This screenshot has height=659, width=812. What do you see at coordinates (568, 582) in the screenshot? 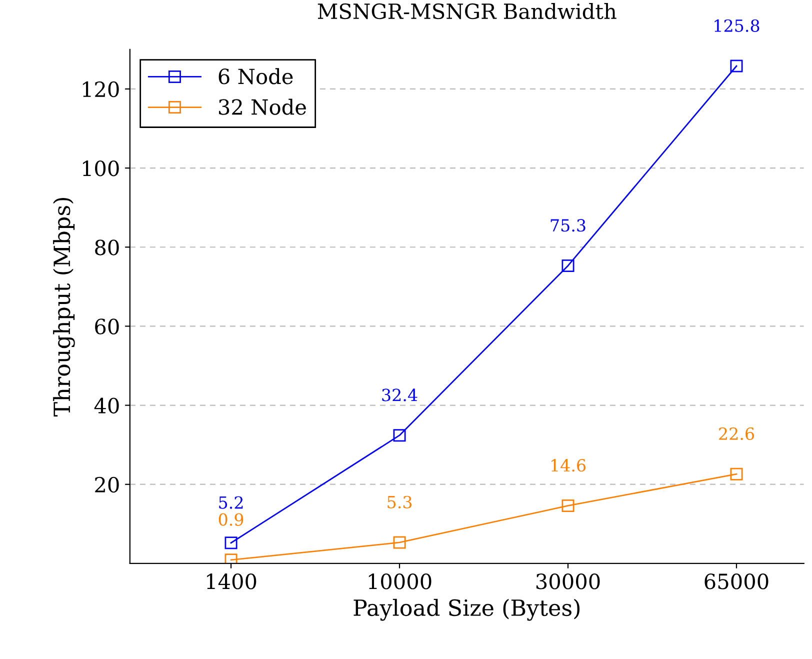
I see `x-tick-label: 30000` at bounding box center [568, 582].